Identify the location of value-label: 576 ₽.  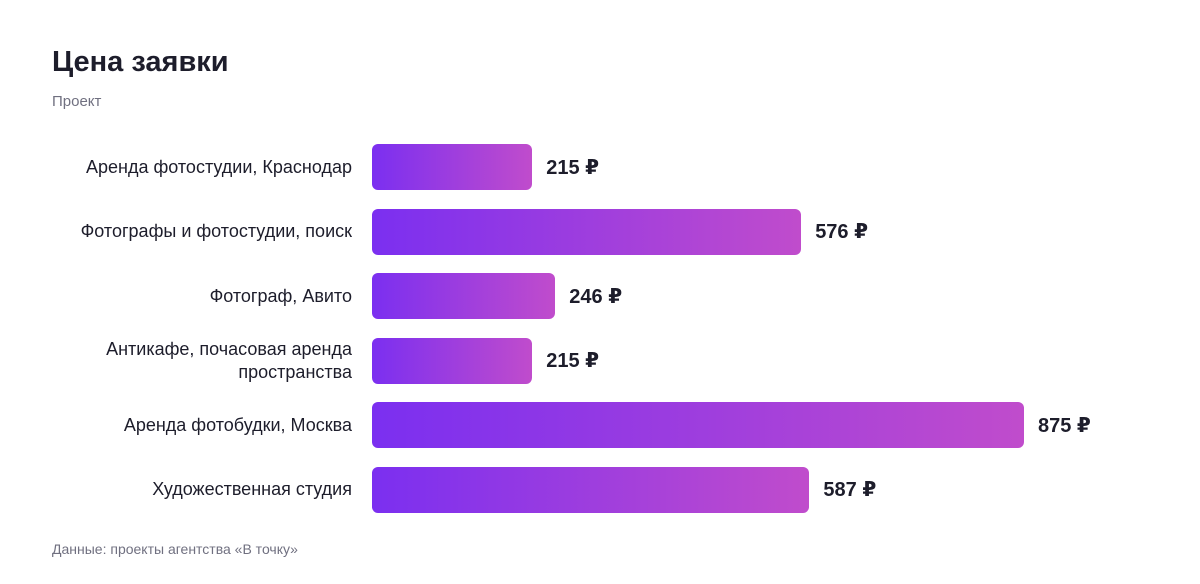
(842, 232).